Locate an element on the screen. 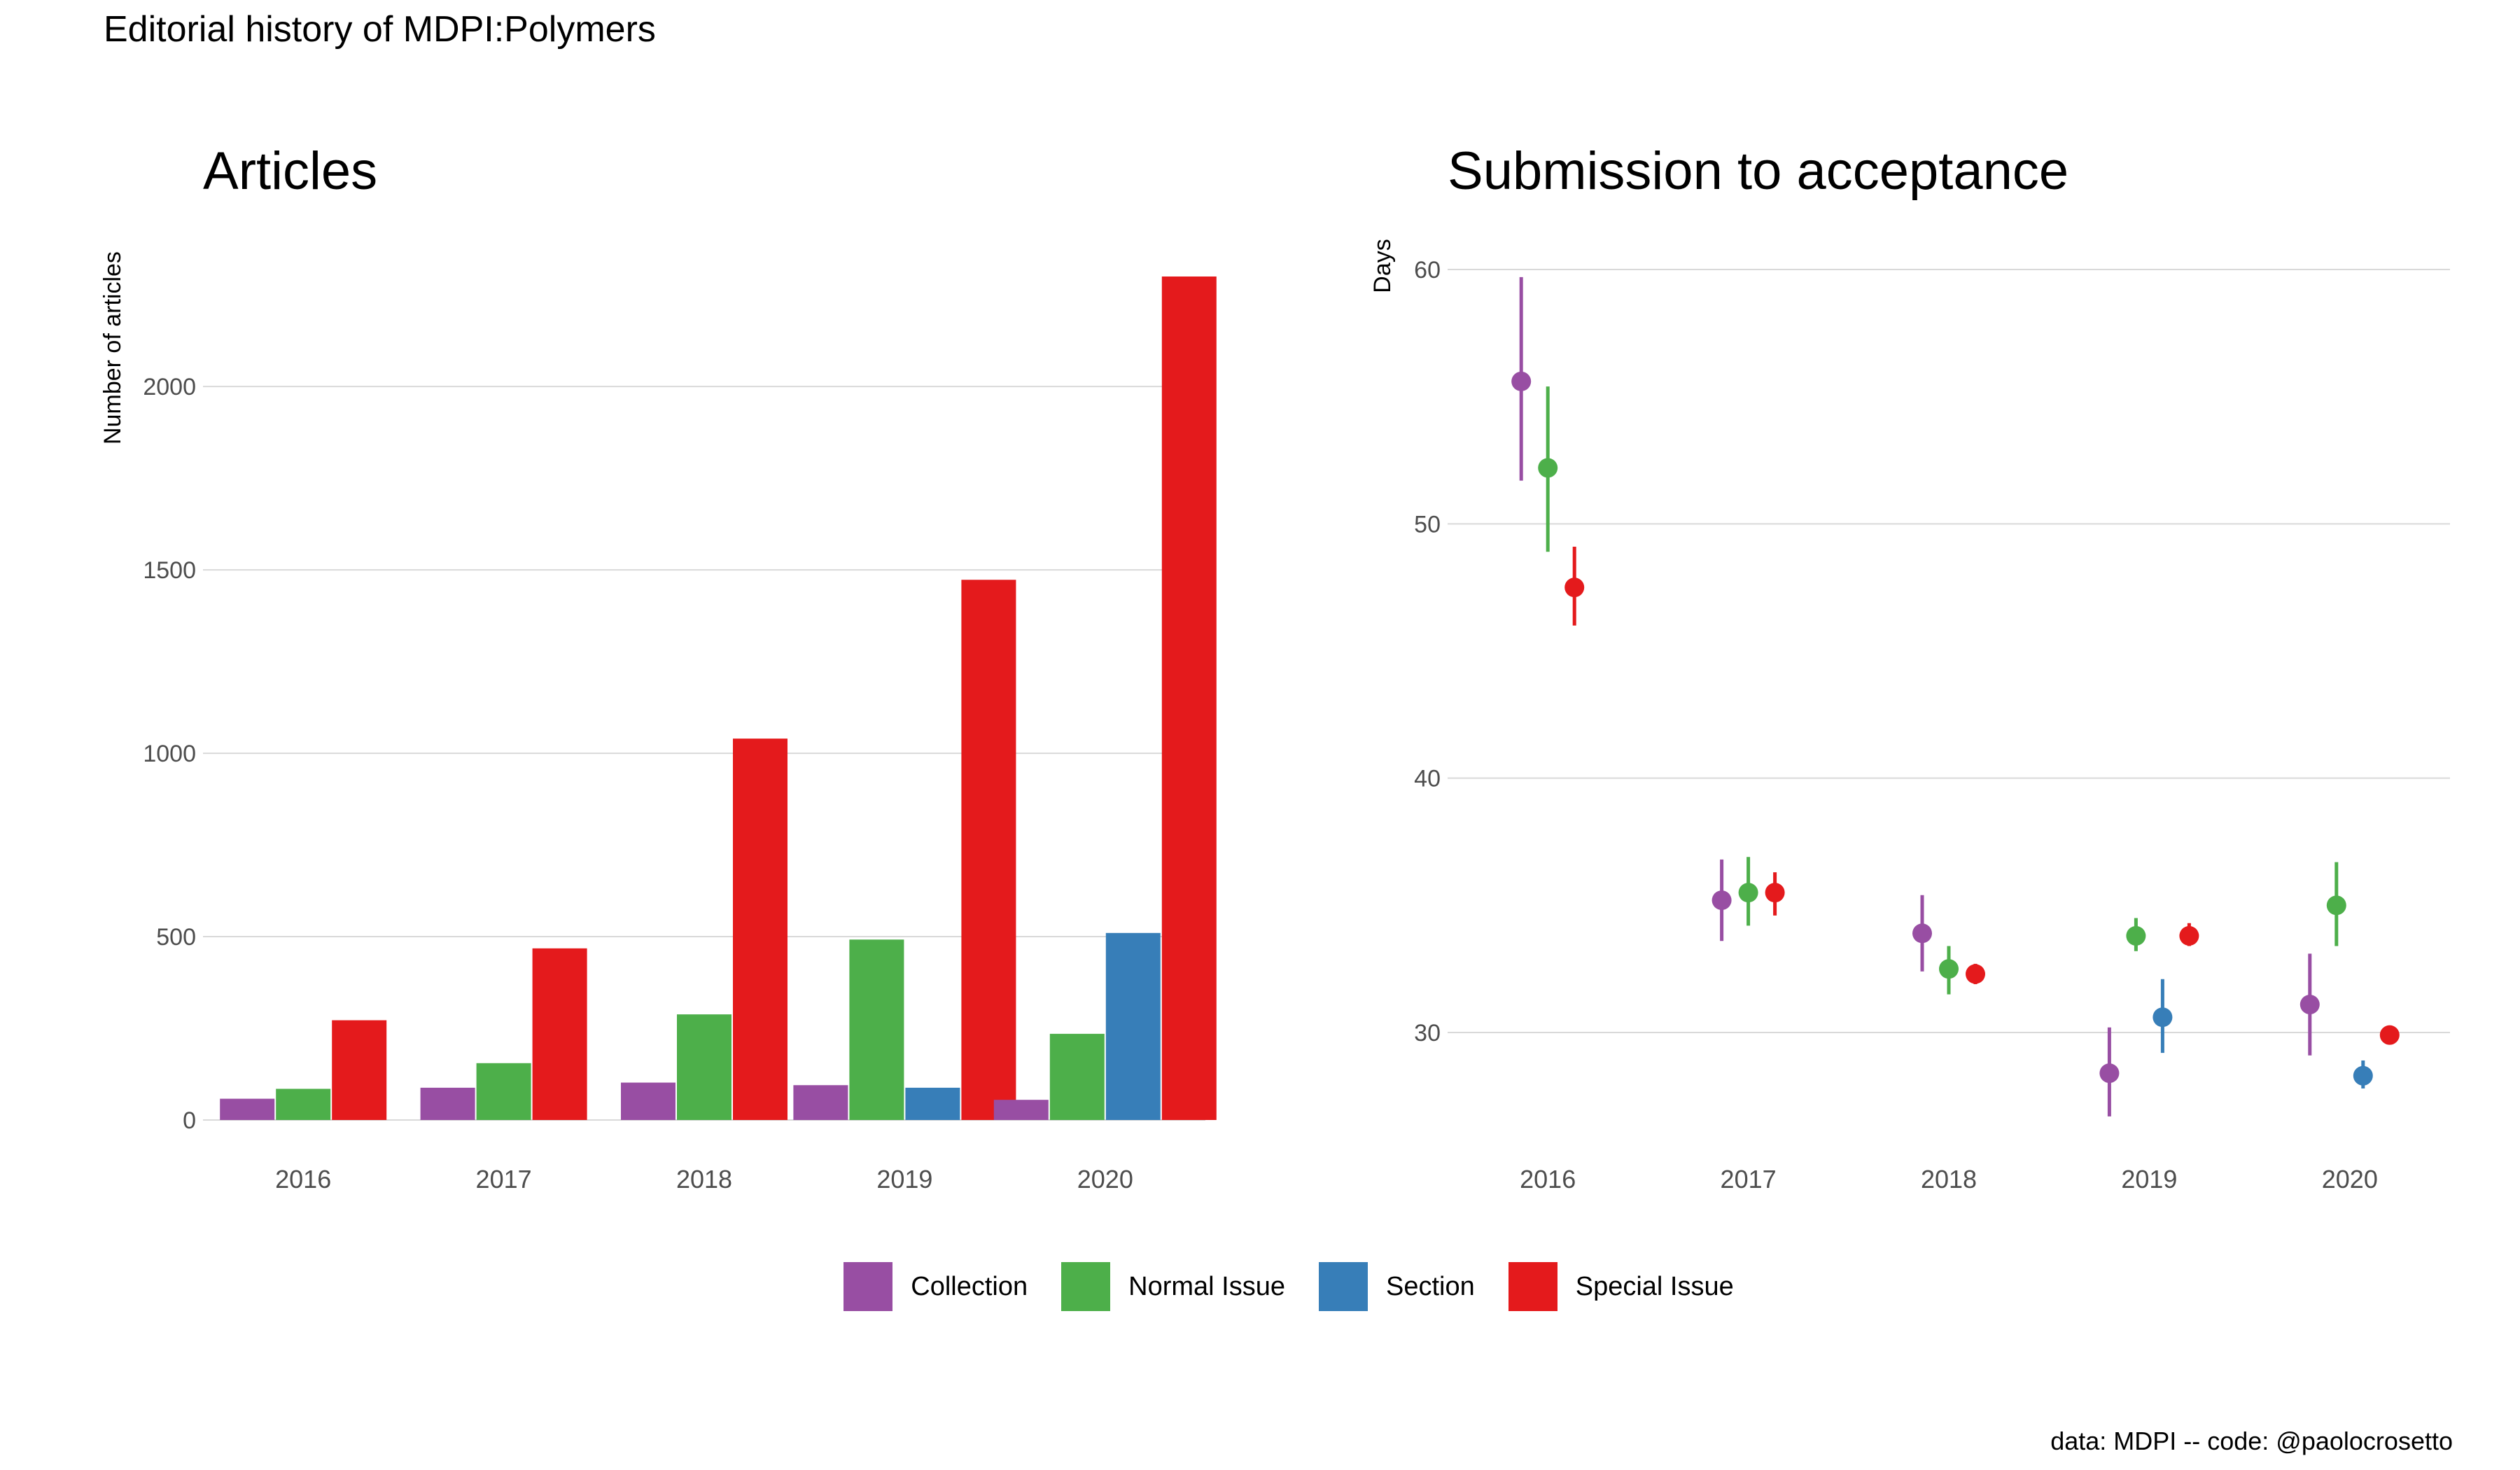  point-section-2019 is located at coordinates (2162, 1017).